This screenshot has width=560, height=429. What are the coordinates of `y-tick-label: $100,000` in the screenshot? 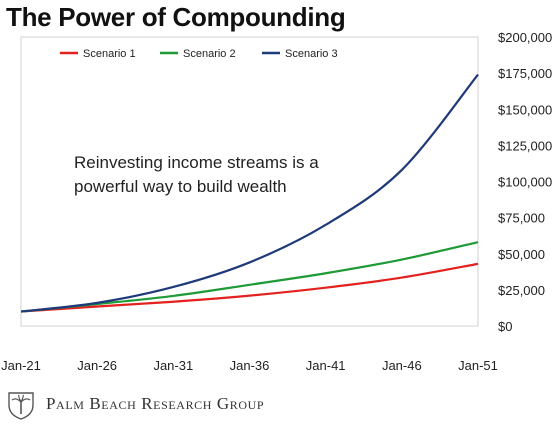 It's located at (525, 182).